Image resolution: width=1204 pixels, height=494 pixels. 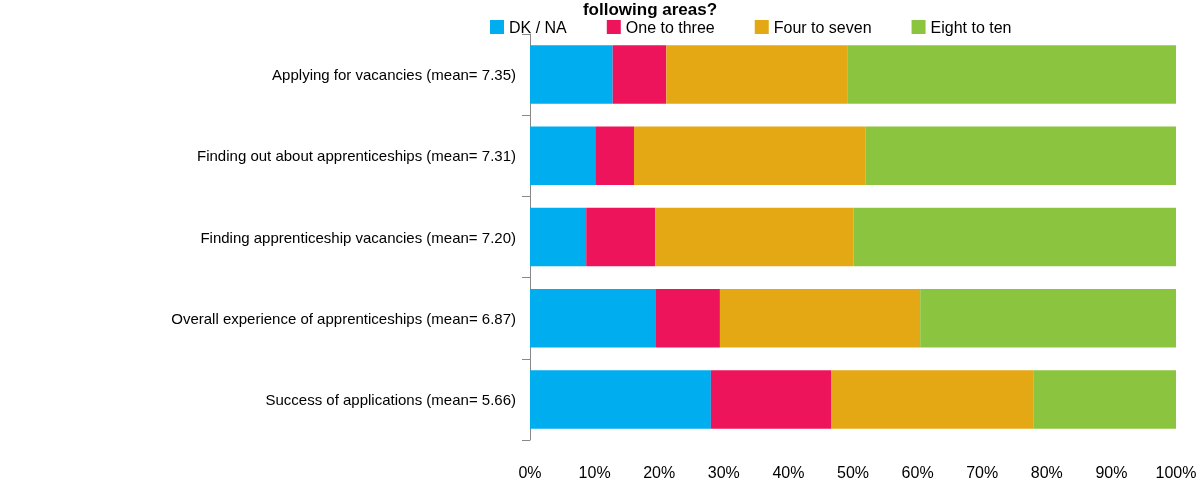 I want to click on x-tick-label: 70%, so click(x=982, y=472).